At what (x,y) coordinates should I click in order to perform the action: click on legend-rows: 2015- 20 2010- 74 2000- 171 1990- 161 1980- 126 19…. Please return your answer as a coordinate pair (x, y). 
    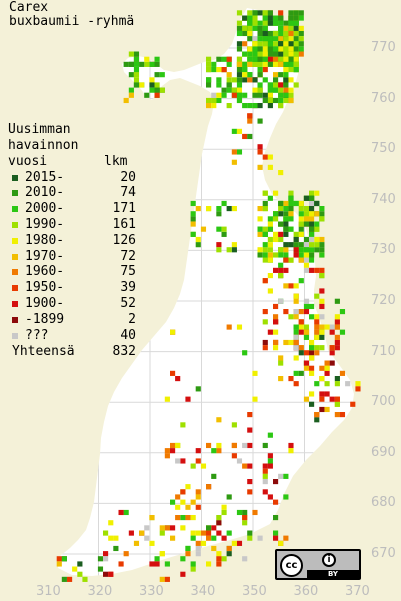
    Looking at the image, I should click on (72, 257).